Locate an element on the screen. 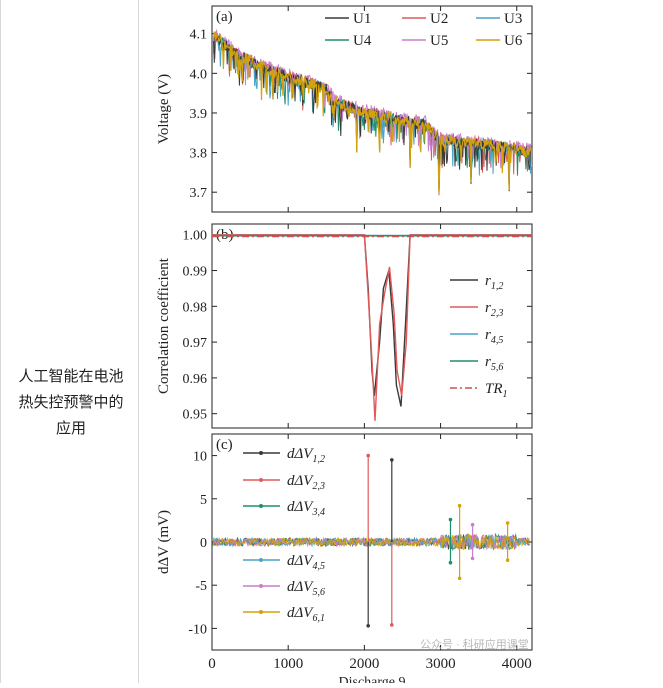 This screenshot has width=663, height=688. y-tick-label: 0.98 is located at coordinates (195, 307).